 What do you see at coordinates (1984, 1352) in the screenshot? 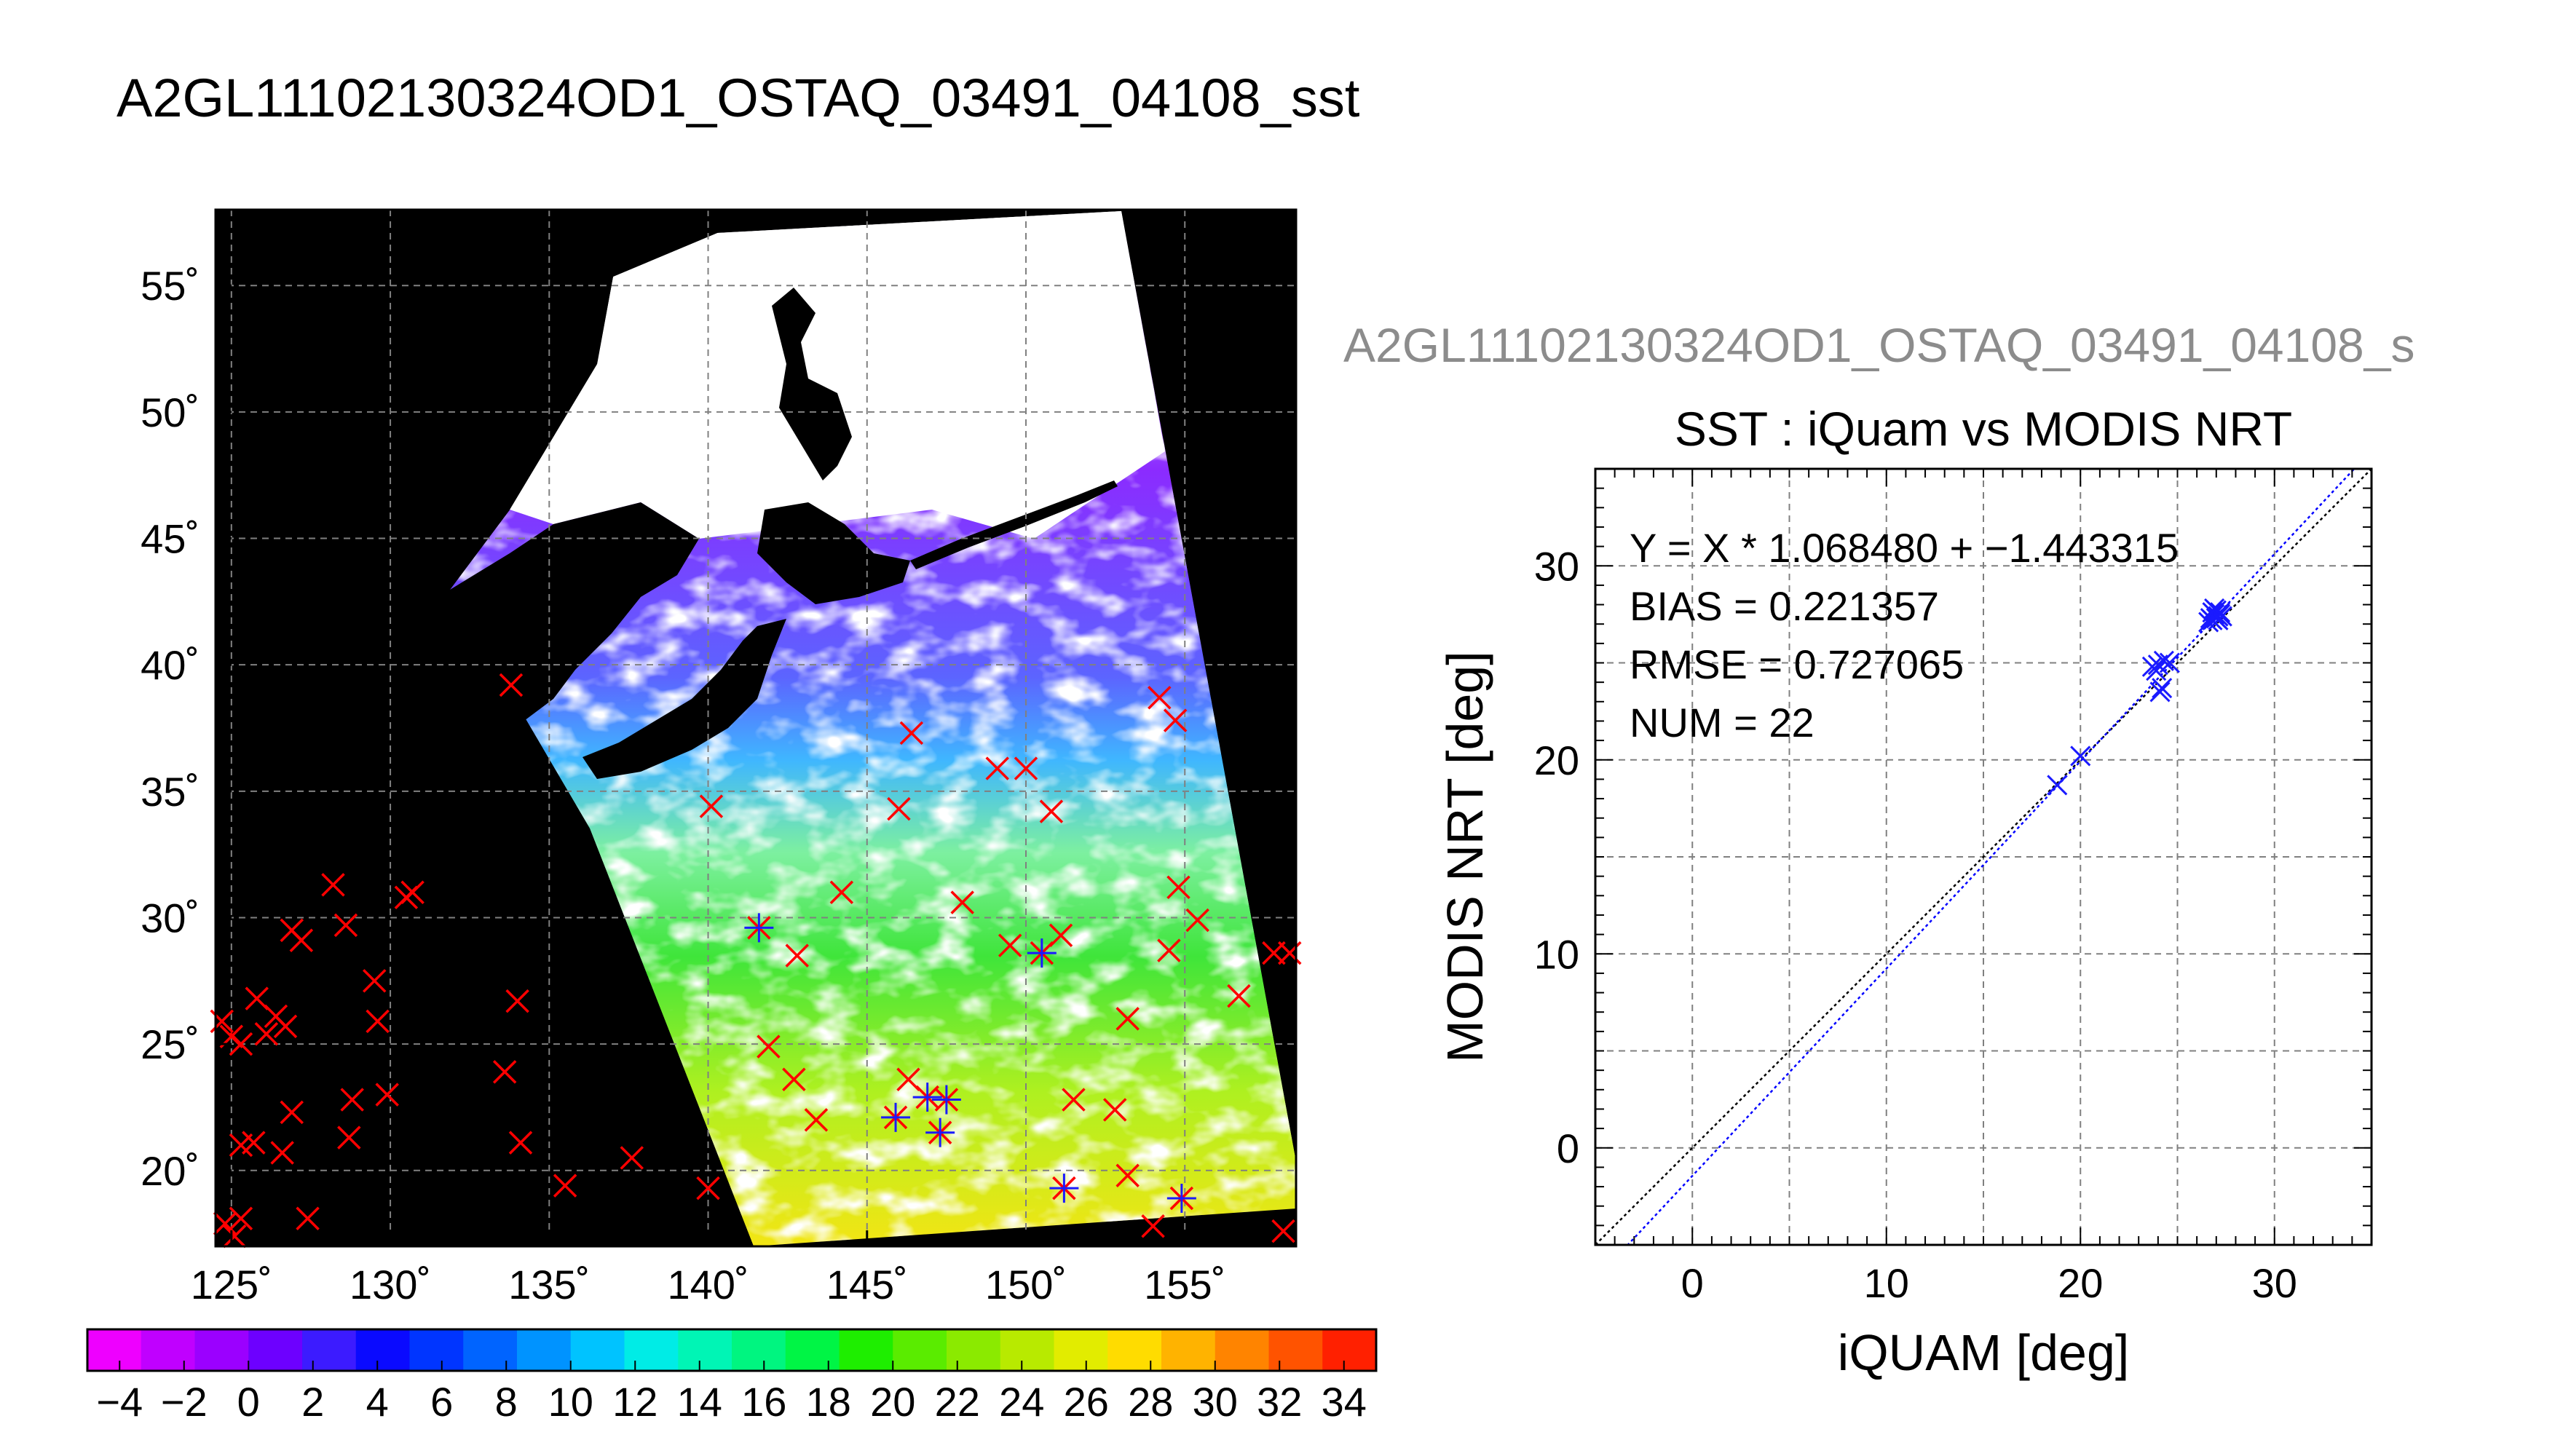
I see `x-axis-label: iQUAM [deg]` at bounding box center [1984, 1352].